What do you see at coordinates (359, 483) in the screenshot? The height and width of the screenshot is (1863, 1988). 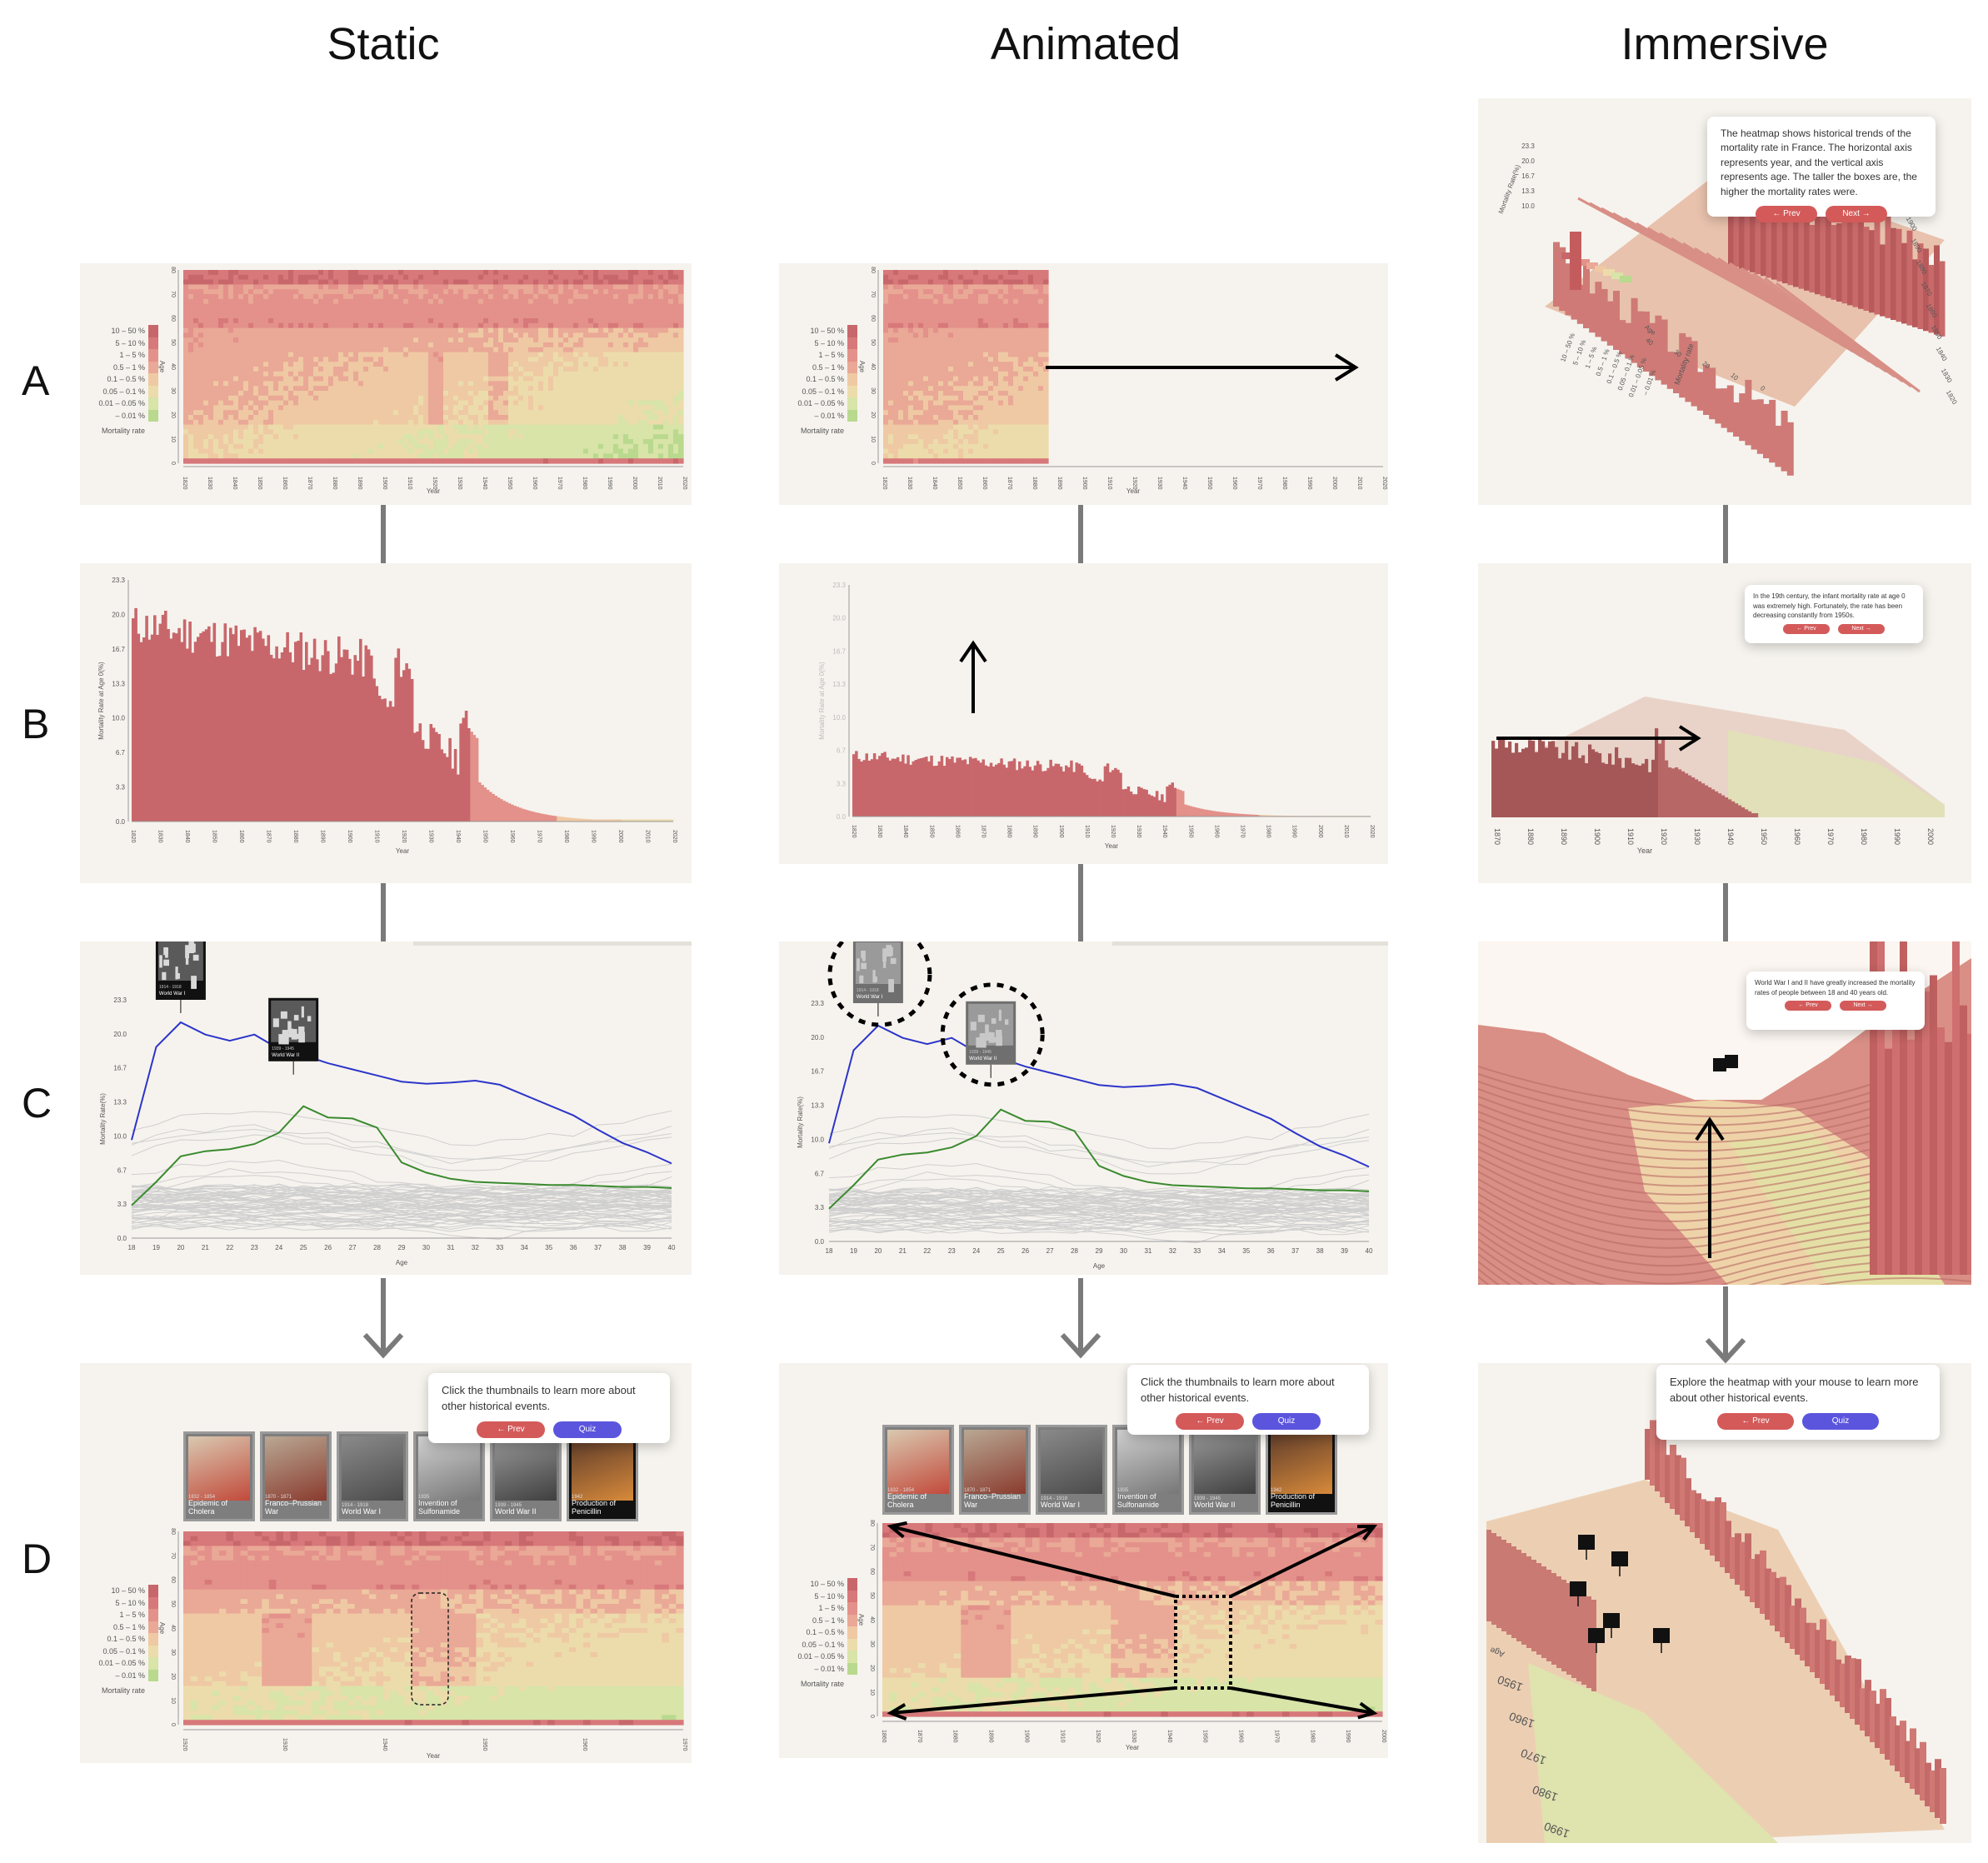 I see `year-tick: 1890` at bounding box center [359, 483].